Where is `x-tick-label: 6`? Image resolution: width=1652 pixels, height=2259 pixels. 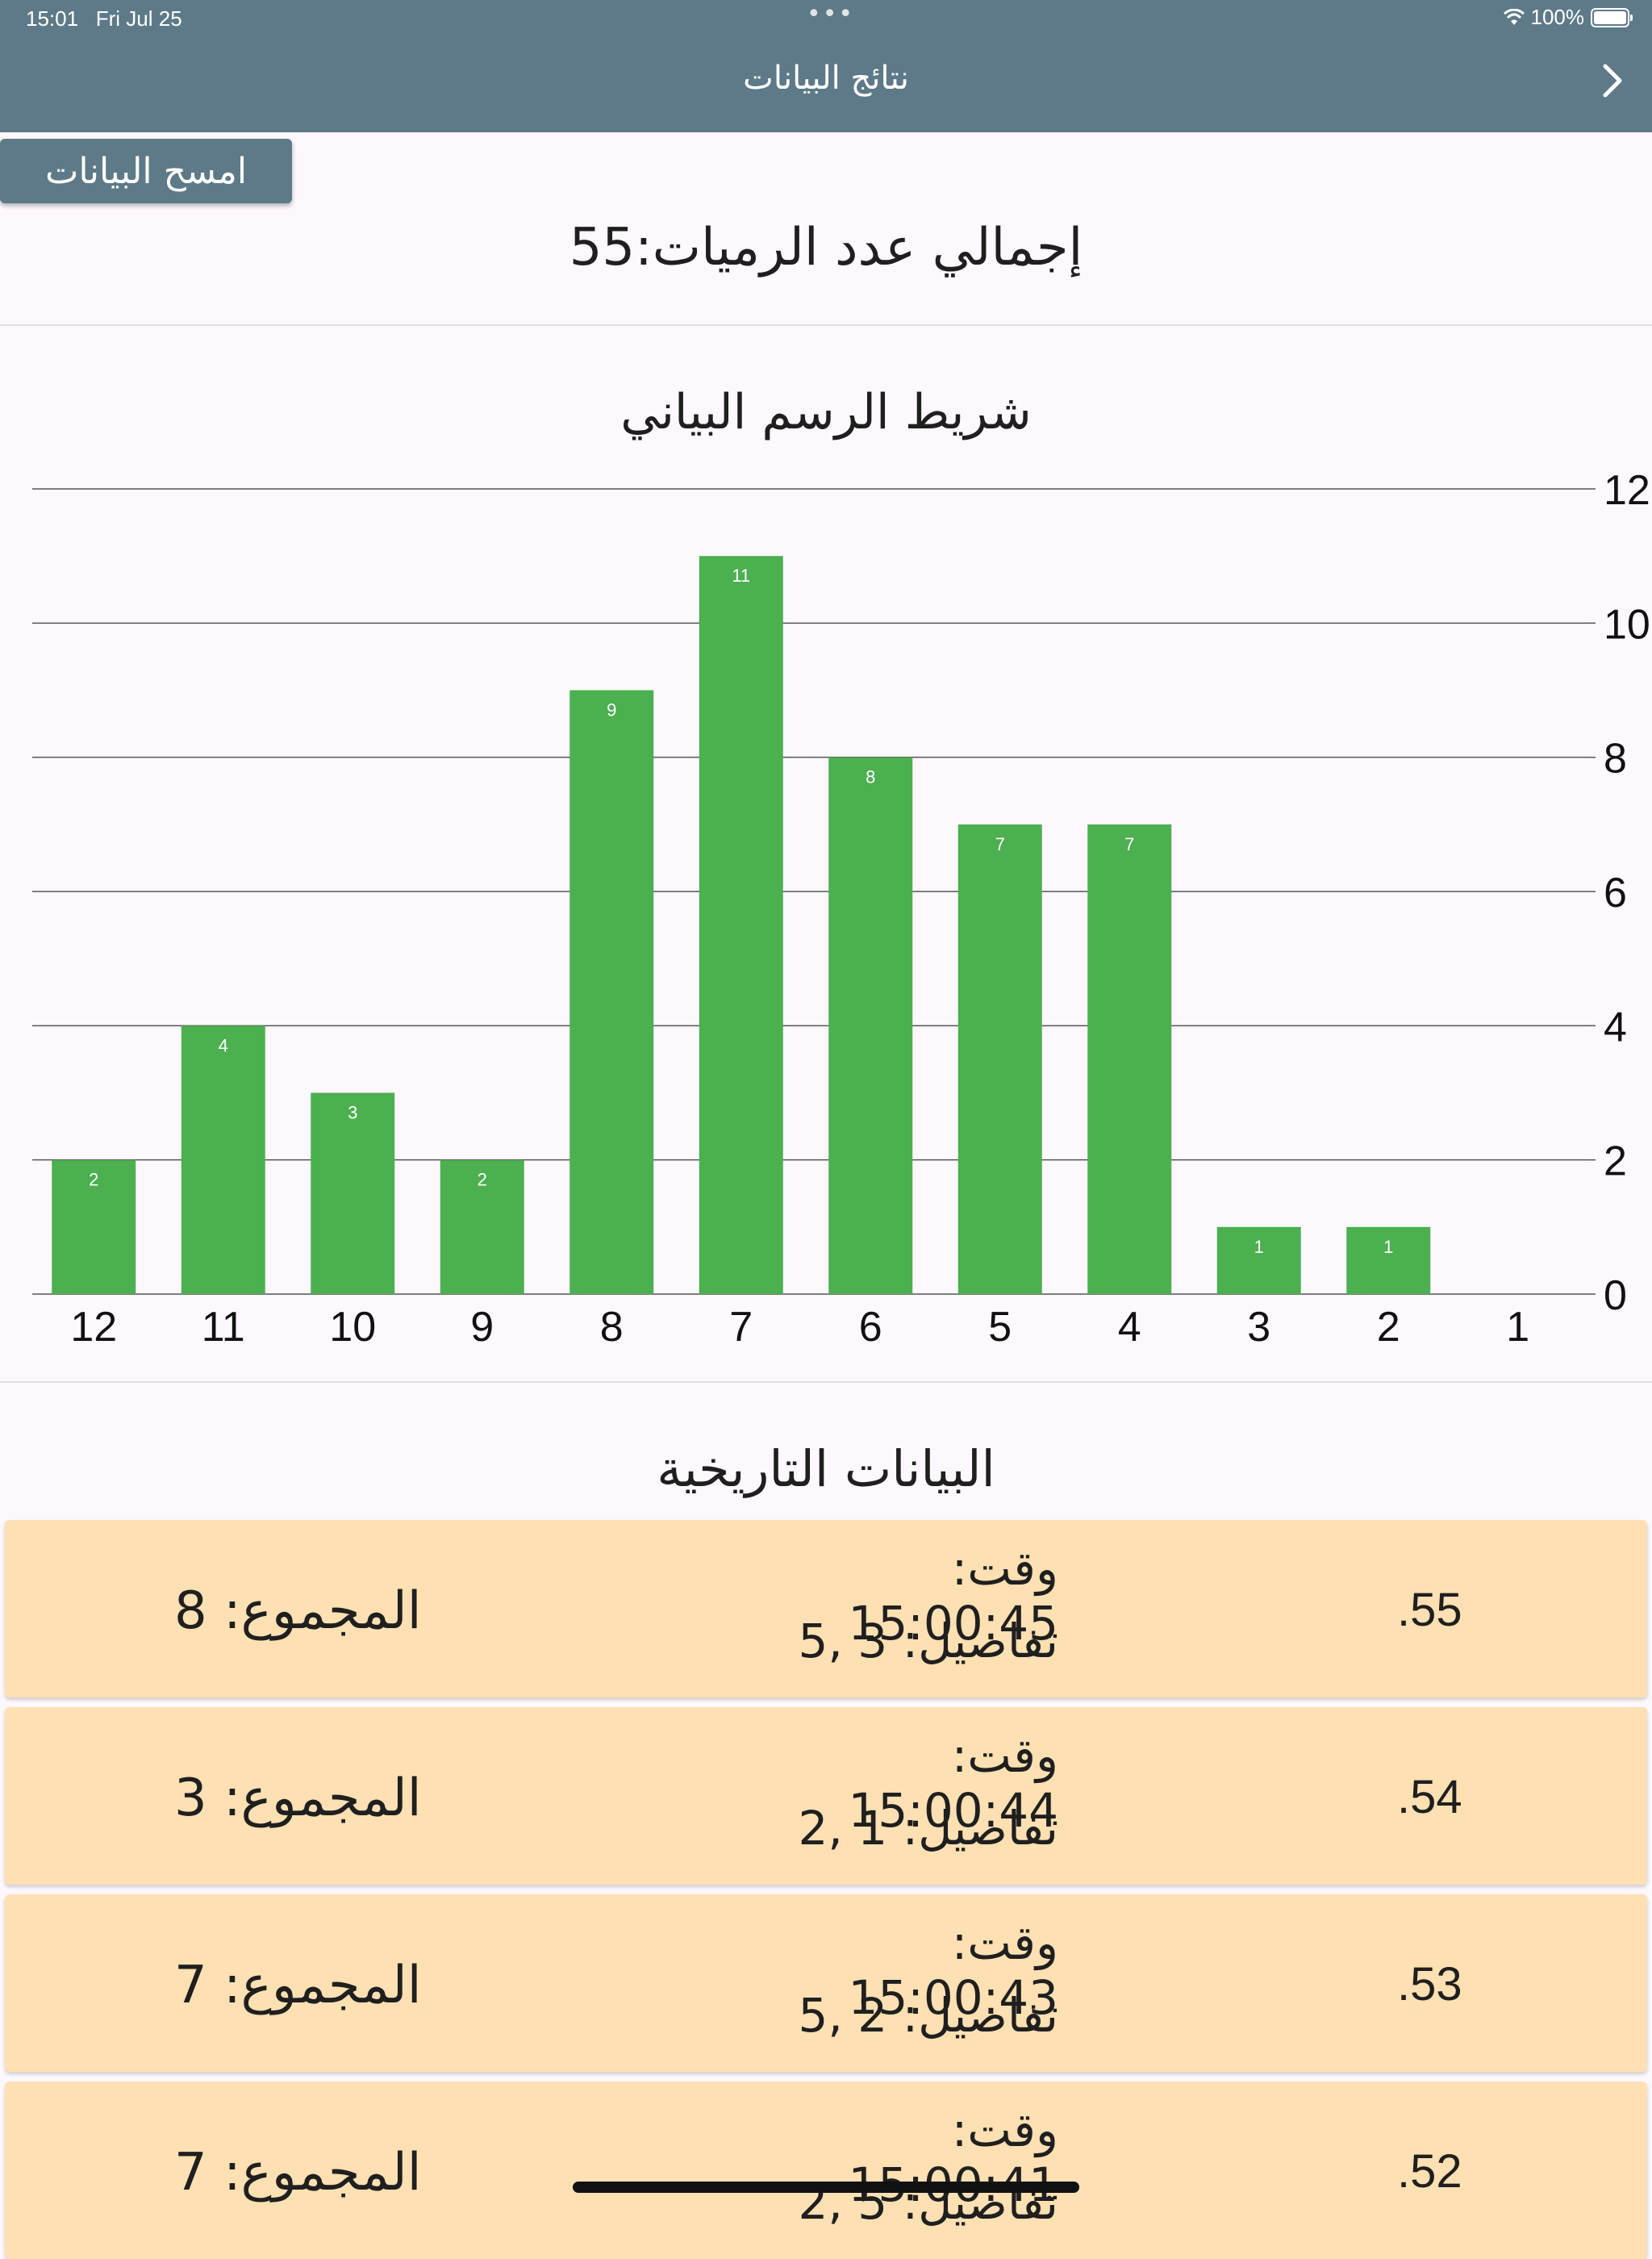
x-tick-label: 6 is located at coordinates (870, 1328).